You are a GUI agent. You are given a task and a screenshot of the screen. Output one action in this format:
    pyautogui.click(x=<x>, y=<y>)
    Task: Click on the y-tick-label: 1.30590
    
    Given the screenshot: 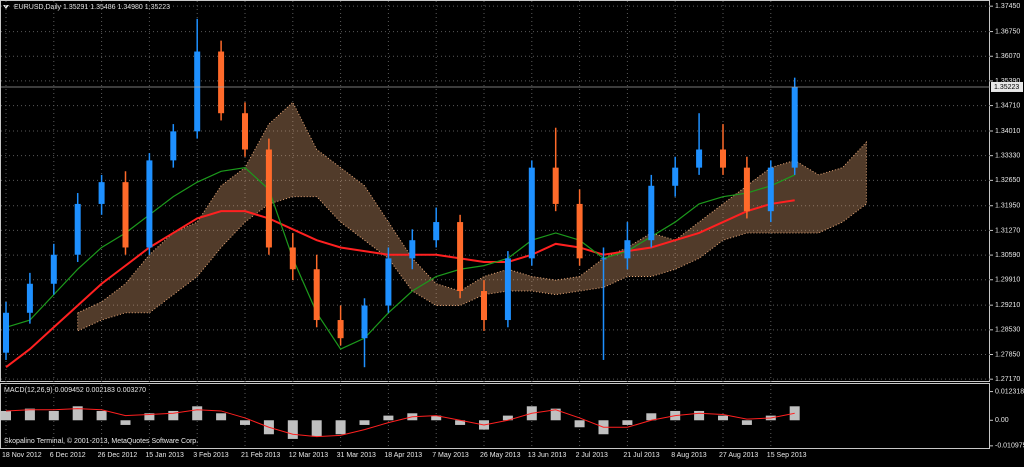 What is the action you would take?
    pyautogui.click(x=1007, y=255)
    